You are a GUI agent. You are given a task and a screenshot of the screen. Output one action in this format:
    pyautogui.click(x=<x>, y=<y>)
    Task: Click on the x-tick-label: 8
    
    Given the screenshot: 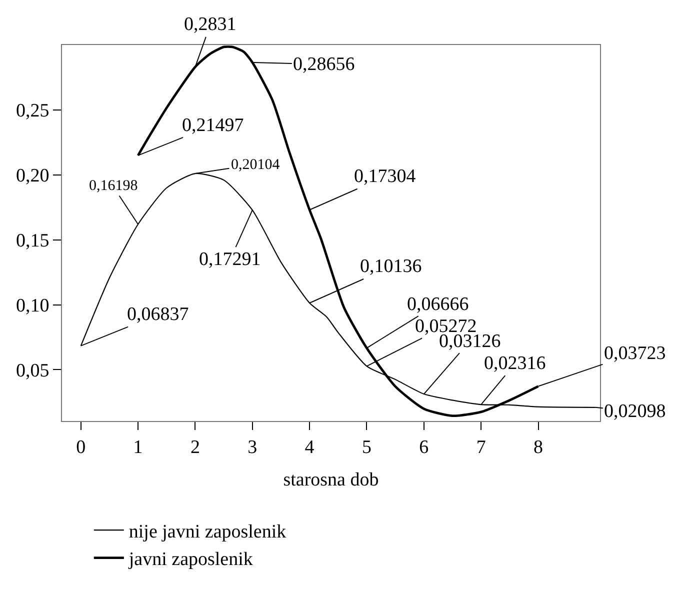 What is the action you would take?
    pyautogui.click(x=538, y=447)
    